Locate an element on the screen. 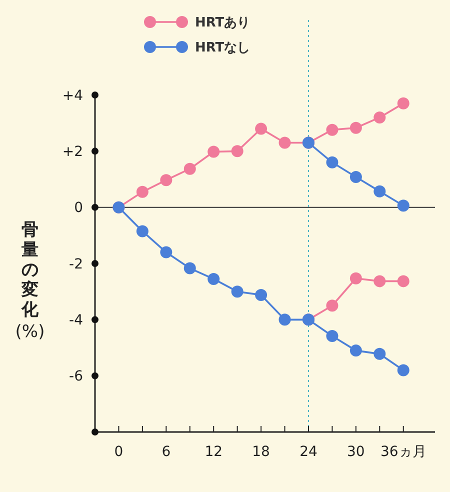 This screenshot has height=492, width=450. x-tick-label: 0 is located at coordinates (119, 452).